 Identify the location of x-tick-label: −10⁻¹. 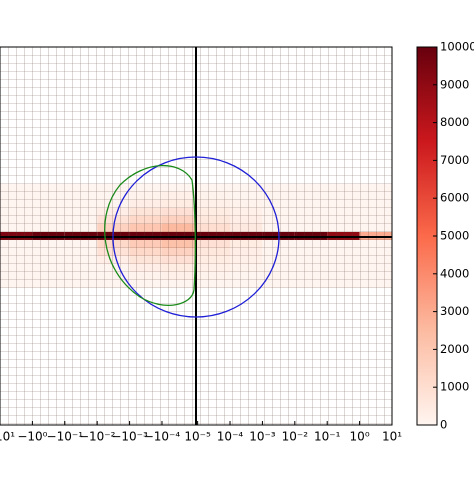
(65, 437).